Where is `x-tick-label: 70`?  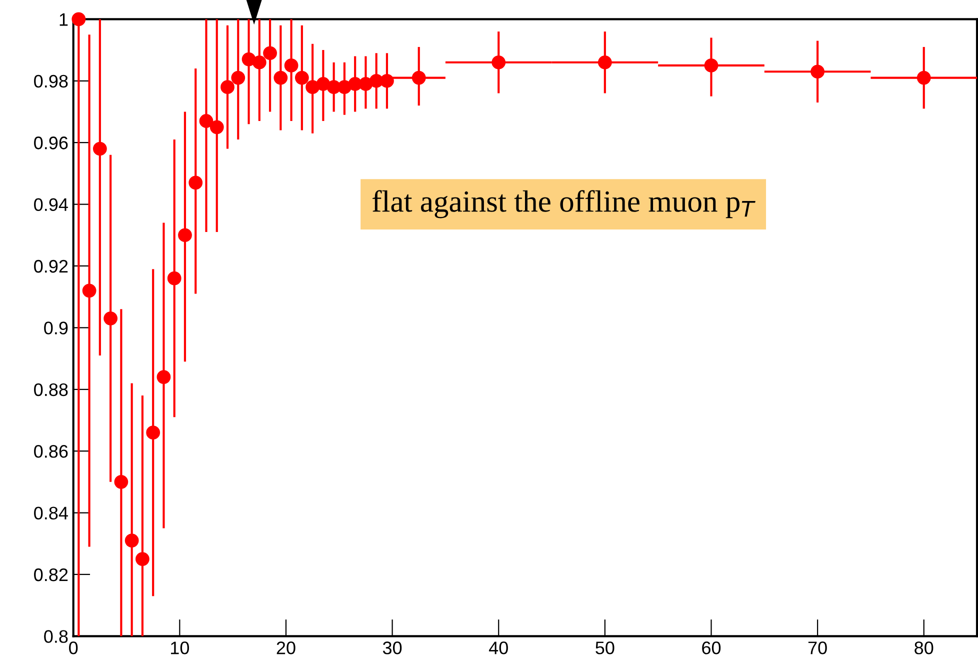
x-tick-label: 70 is located at coordinates (817, 648).